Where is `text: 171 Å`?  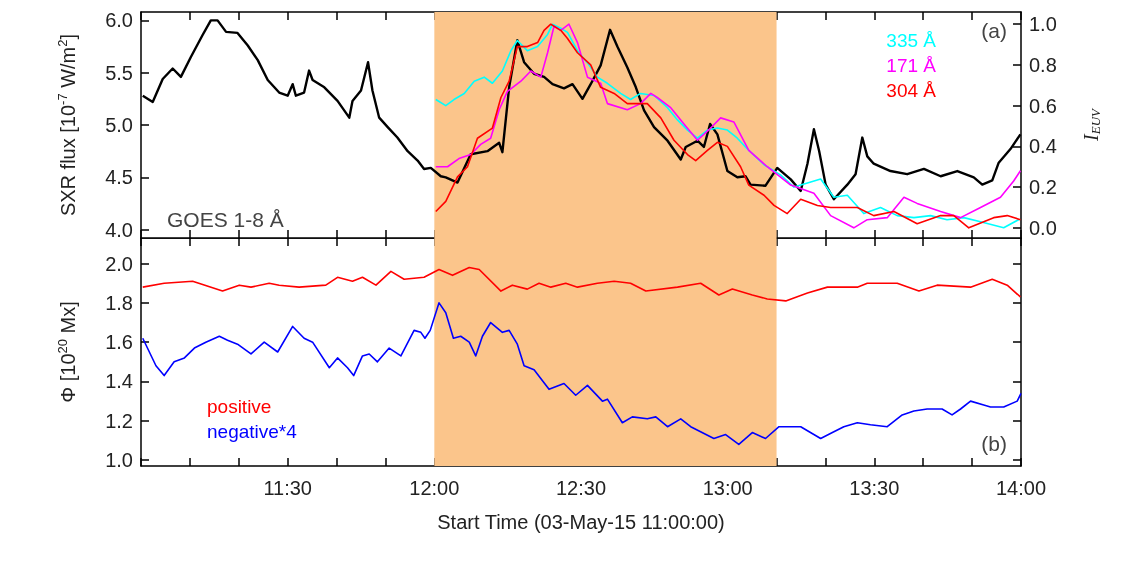
text: 171 Å is located at coordinates (911, 65).